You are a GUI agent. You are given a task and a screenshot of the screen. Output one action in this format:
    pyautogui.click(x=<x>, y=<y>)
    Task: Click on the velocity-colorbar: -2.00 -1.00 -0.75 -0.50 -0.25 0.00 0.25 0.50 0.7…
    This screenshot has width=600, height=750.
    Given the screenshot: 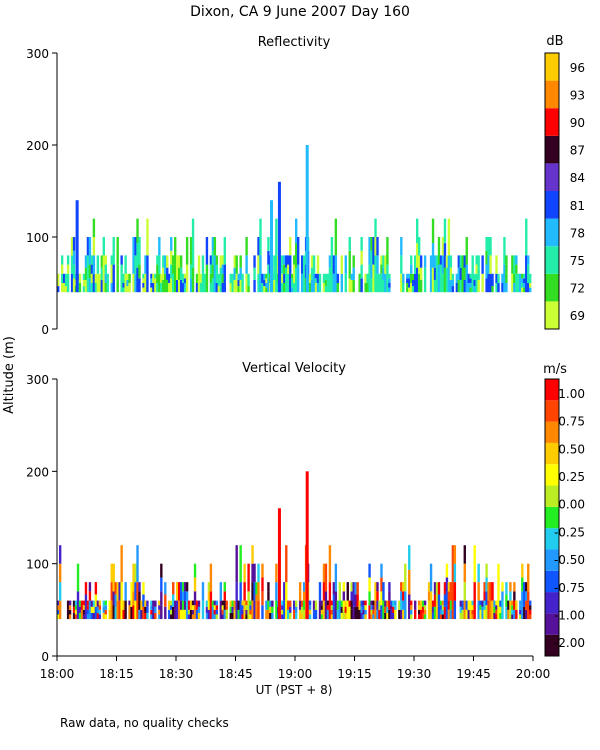 What is the action you would take?
    pyautogui.click(x=564, y=517)
    